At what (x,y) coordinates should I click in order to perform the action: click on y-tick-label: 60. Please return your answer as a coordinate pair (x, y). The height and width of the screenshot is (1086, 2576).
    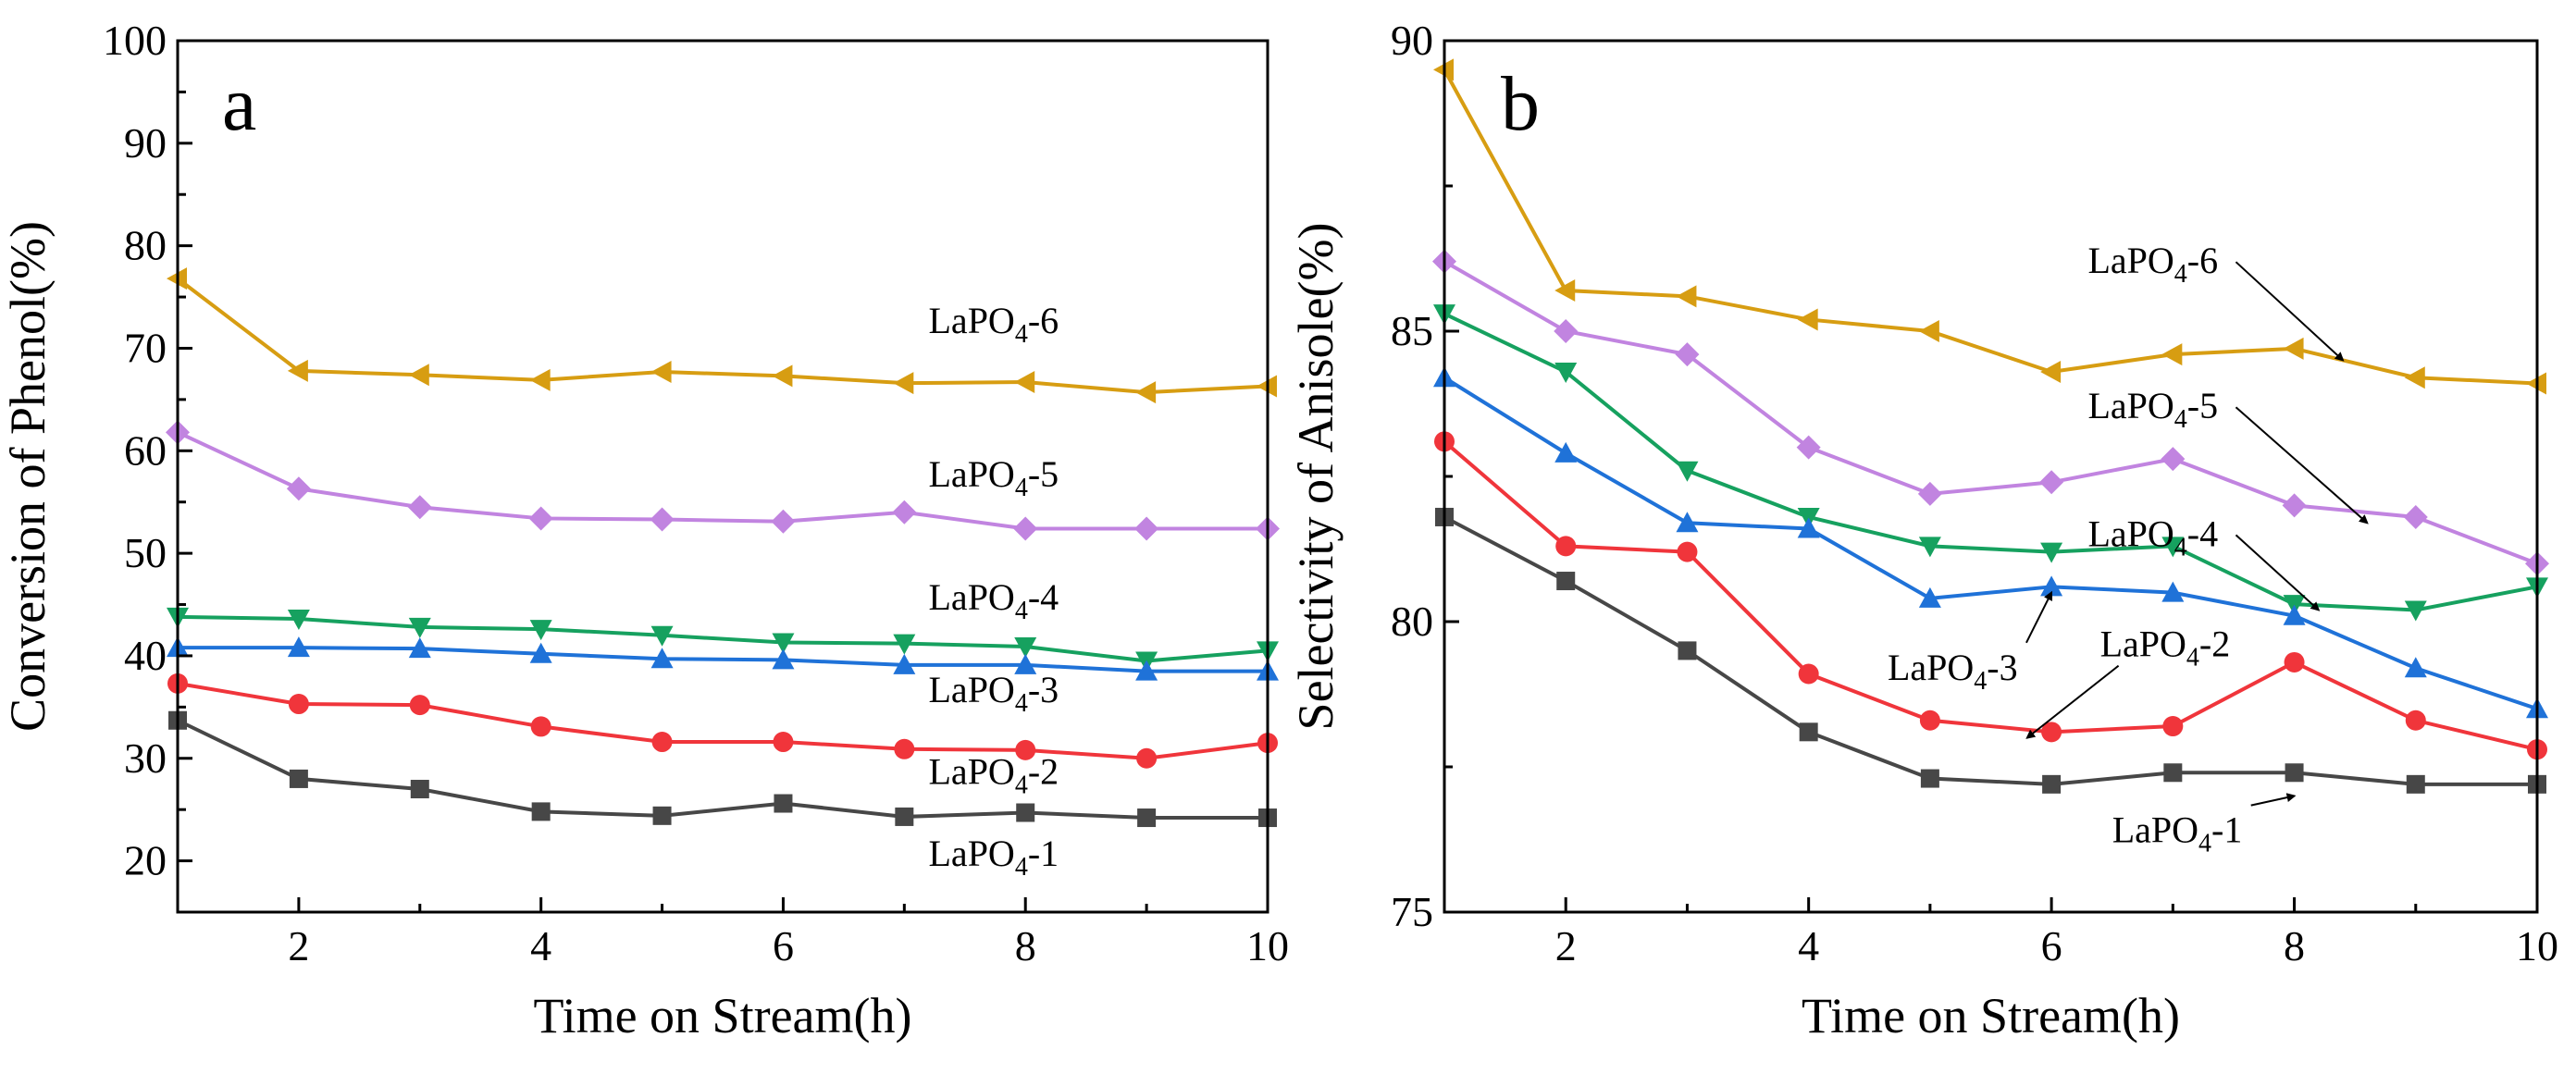
    Looking at the image, I should click on (146, 450).